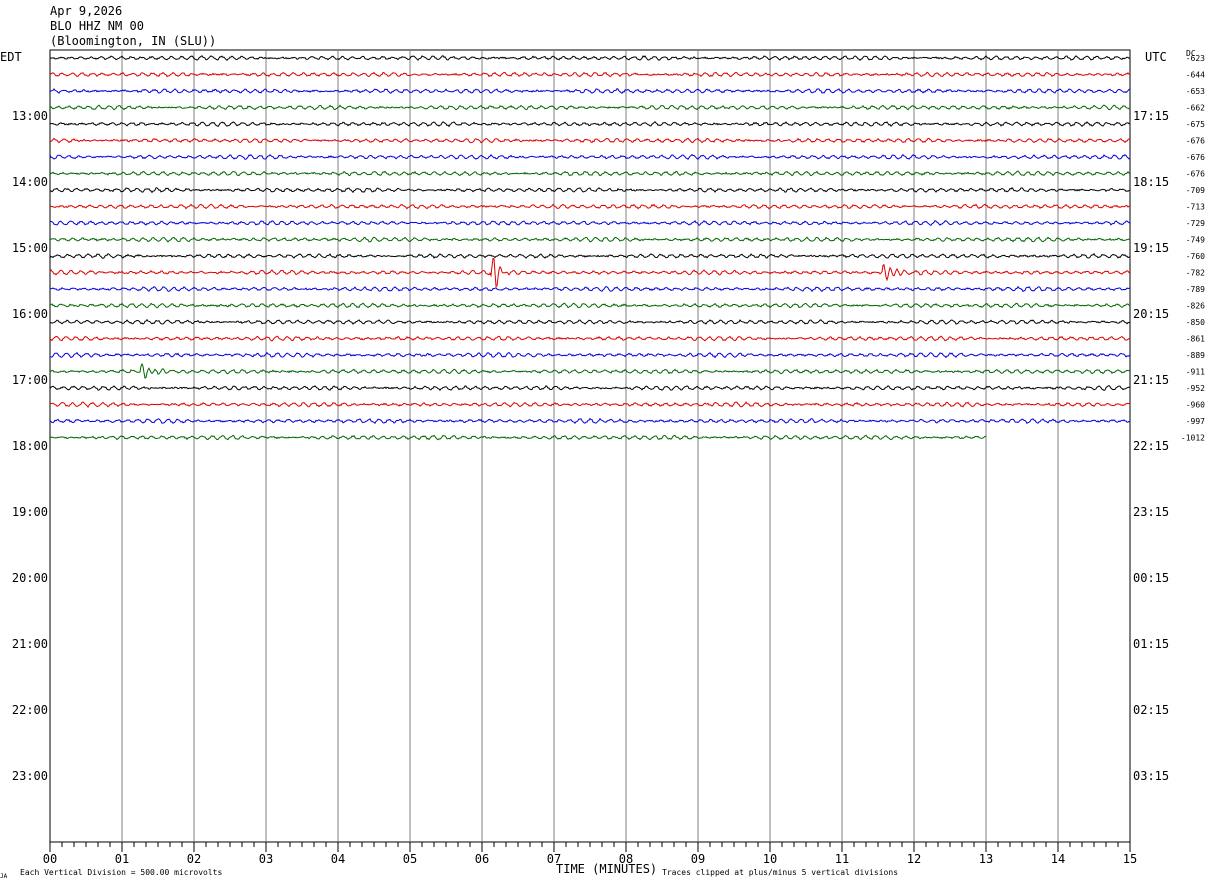 Image resolution: width=1210 pixels, height=886 pixels. Describe the element at coordinates (1195, 388) in the screenshot. I see `dc-offset-label: -952` at that location.